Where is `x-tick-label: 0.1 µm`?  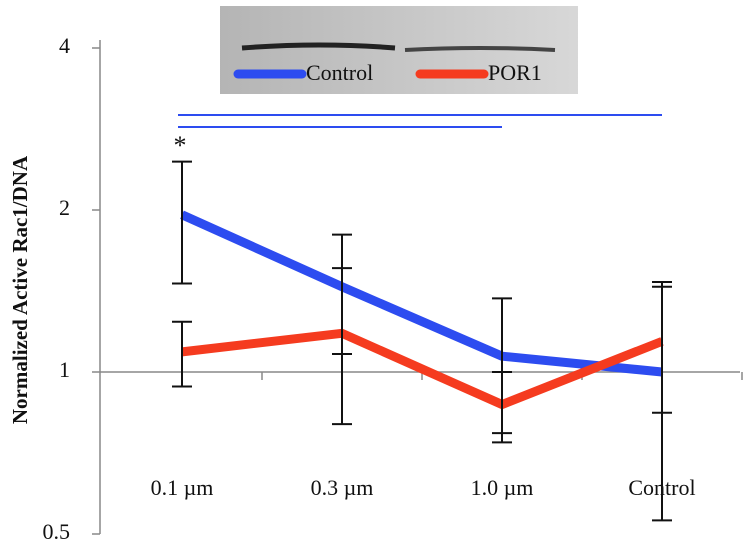
x-tick-label: 0.1 µm is located at coordinates (182, 487).